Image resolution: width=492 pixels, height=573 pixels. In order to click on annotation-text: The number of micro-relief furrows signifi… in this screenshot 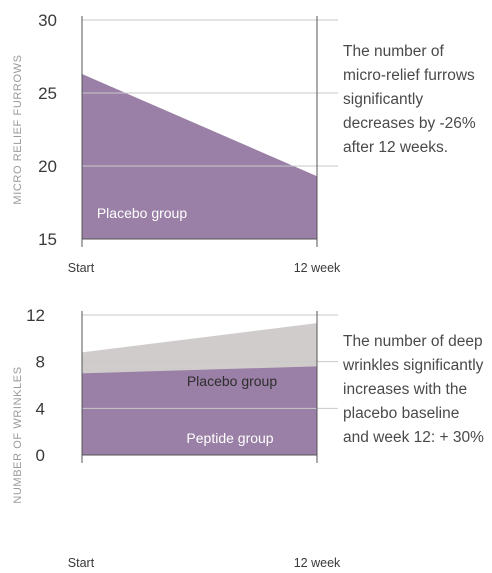, I will do `click(409, 99)`.